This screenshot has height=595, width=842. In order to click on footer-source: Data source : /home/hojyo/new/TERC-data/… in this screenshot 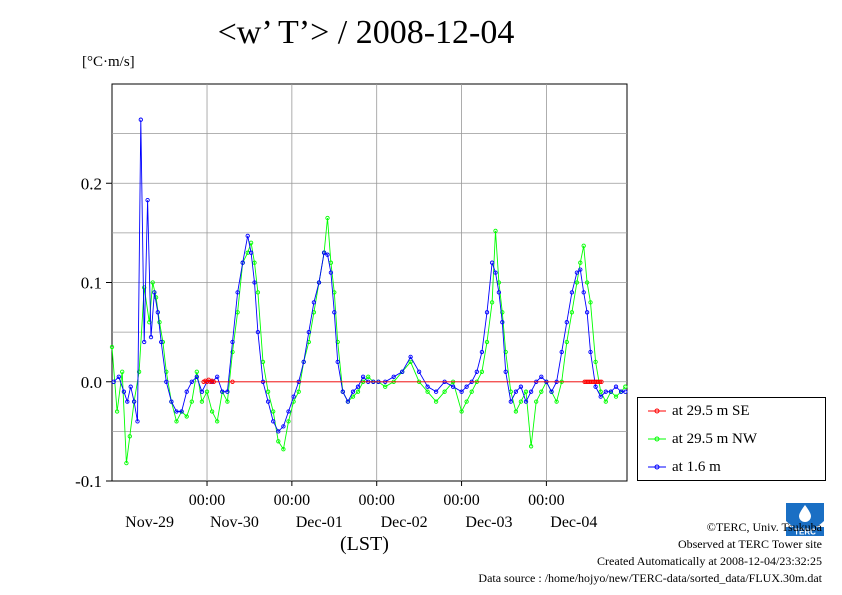, I will do `click(650, 578)`.